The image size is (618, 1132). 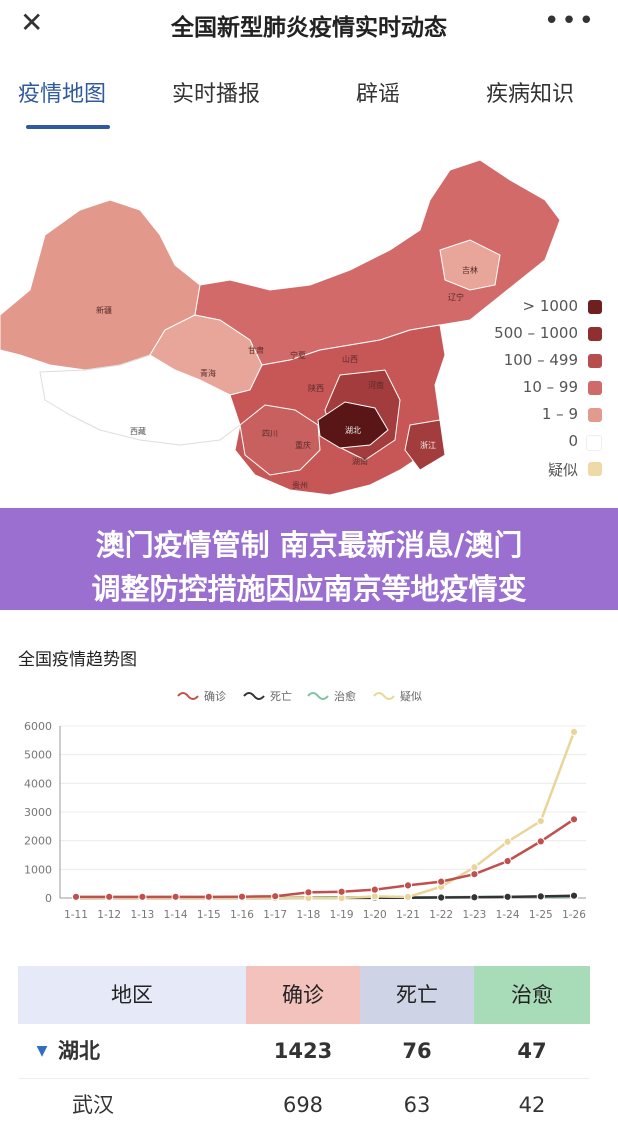 What do you see at coordinates (208, 373) in the screenshot?
I see `map-label: 青海` at bounding box center [208, 373].